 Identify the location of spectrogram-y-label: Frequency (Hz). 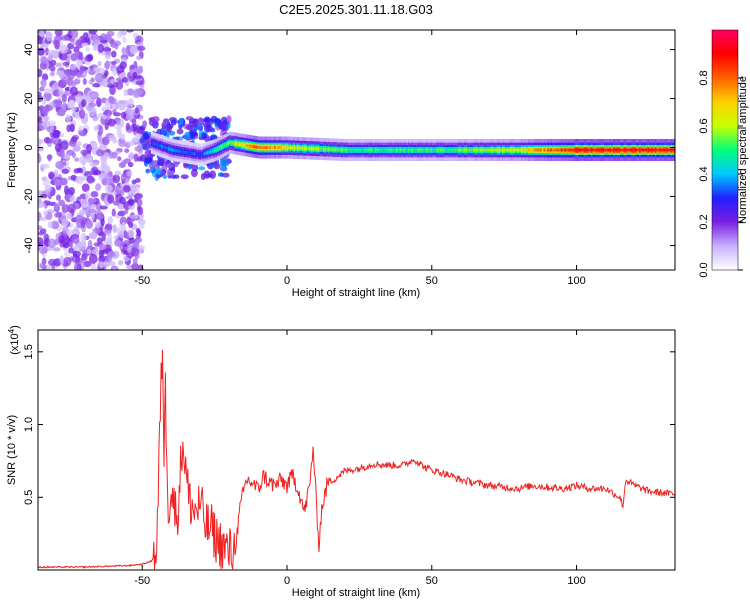
(12, 150).